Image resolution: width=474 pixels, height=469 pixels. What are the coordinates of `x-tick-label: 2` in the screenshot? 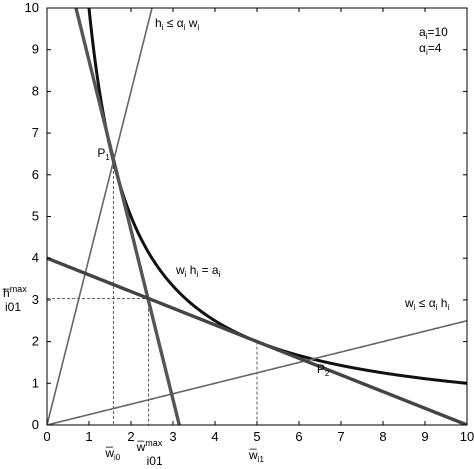 It's located at (130, 436).